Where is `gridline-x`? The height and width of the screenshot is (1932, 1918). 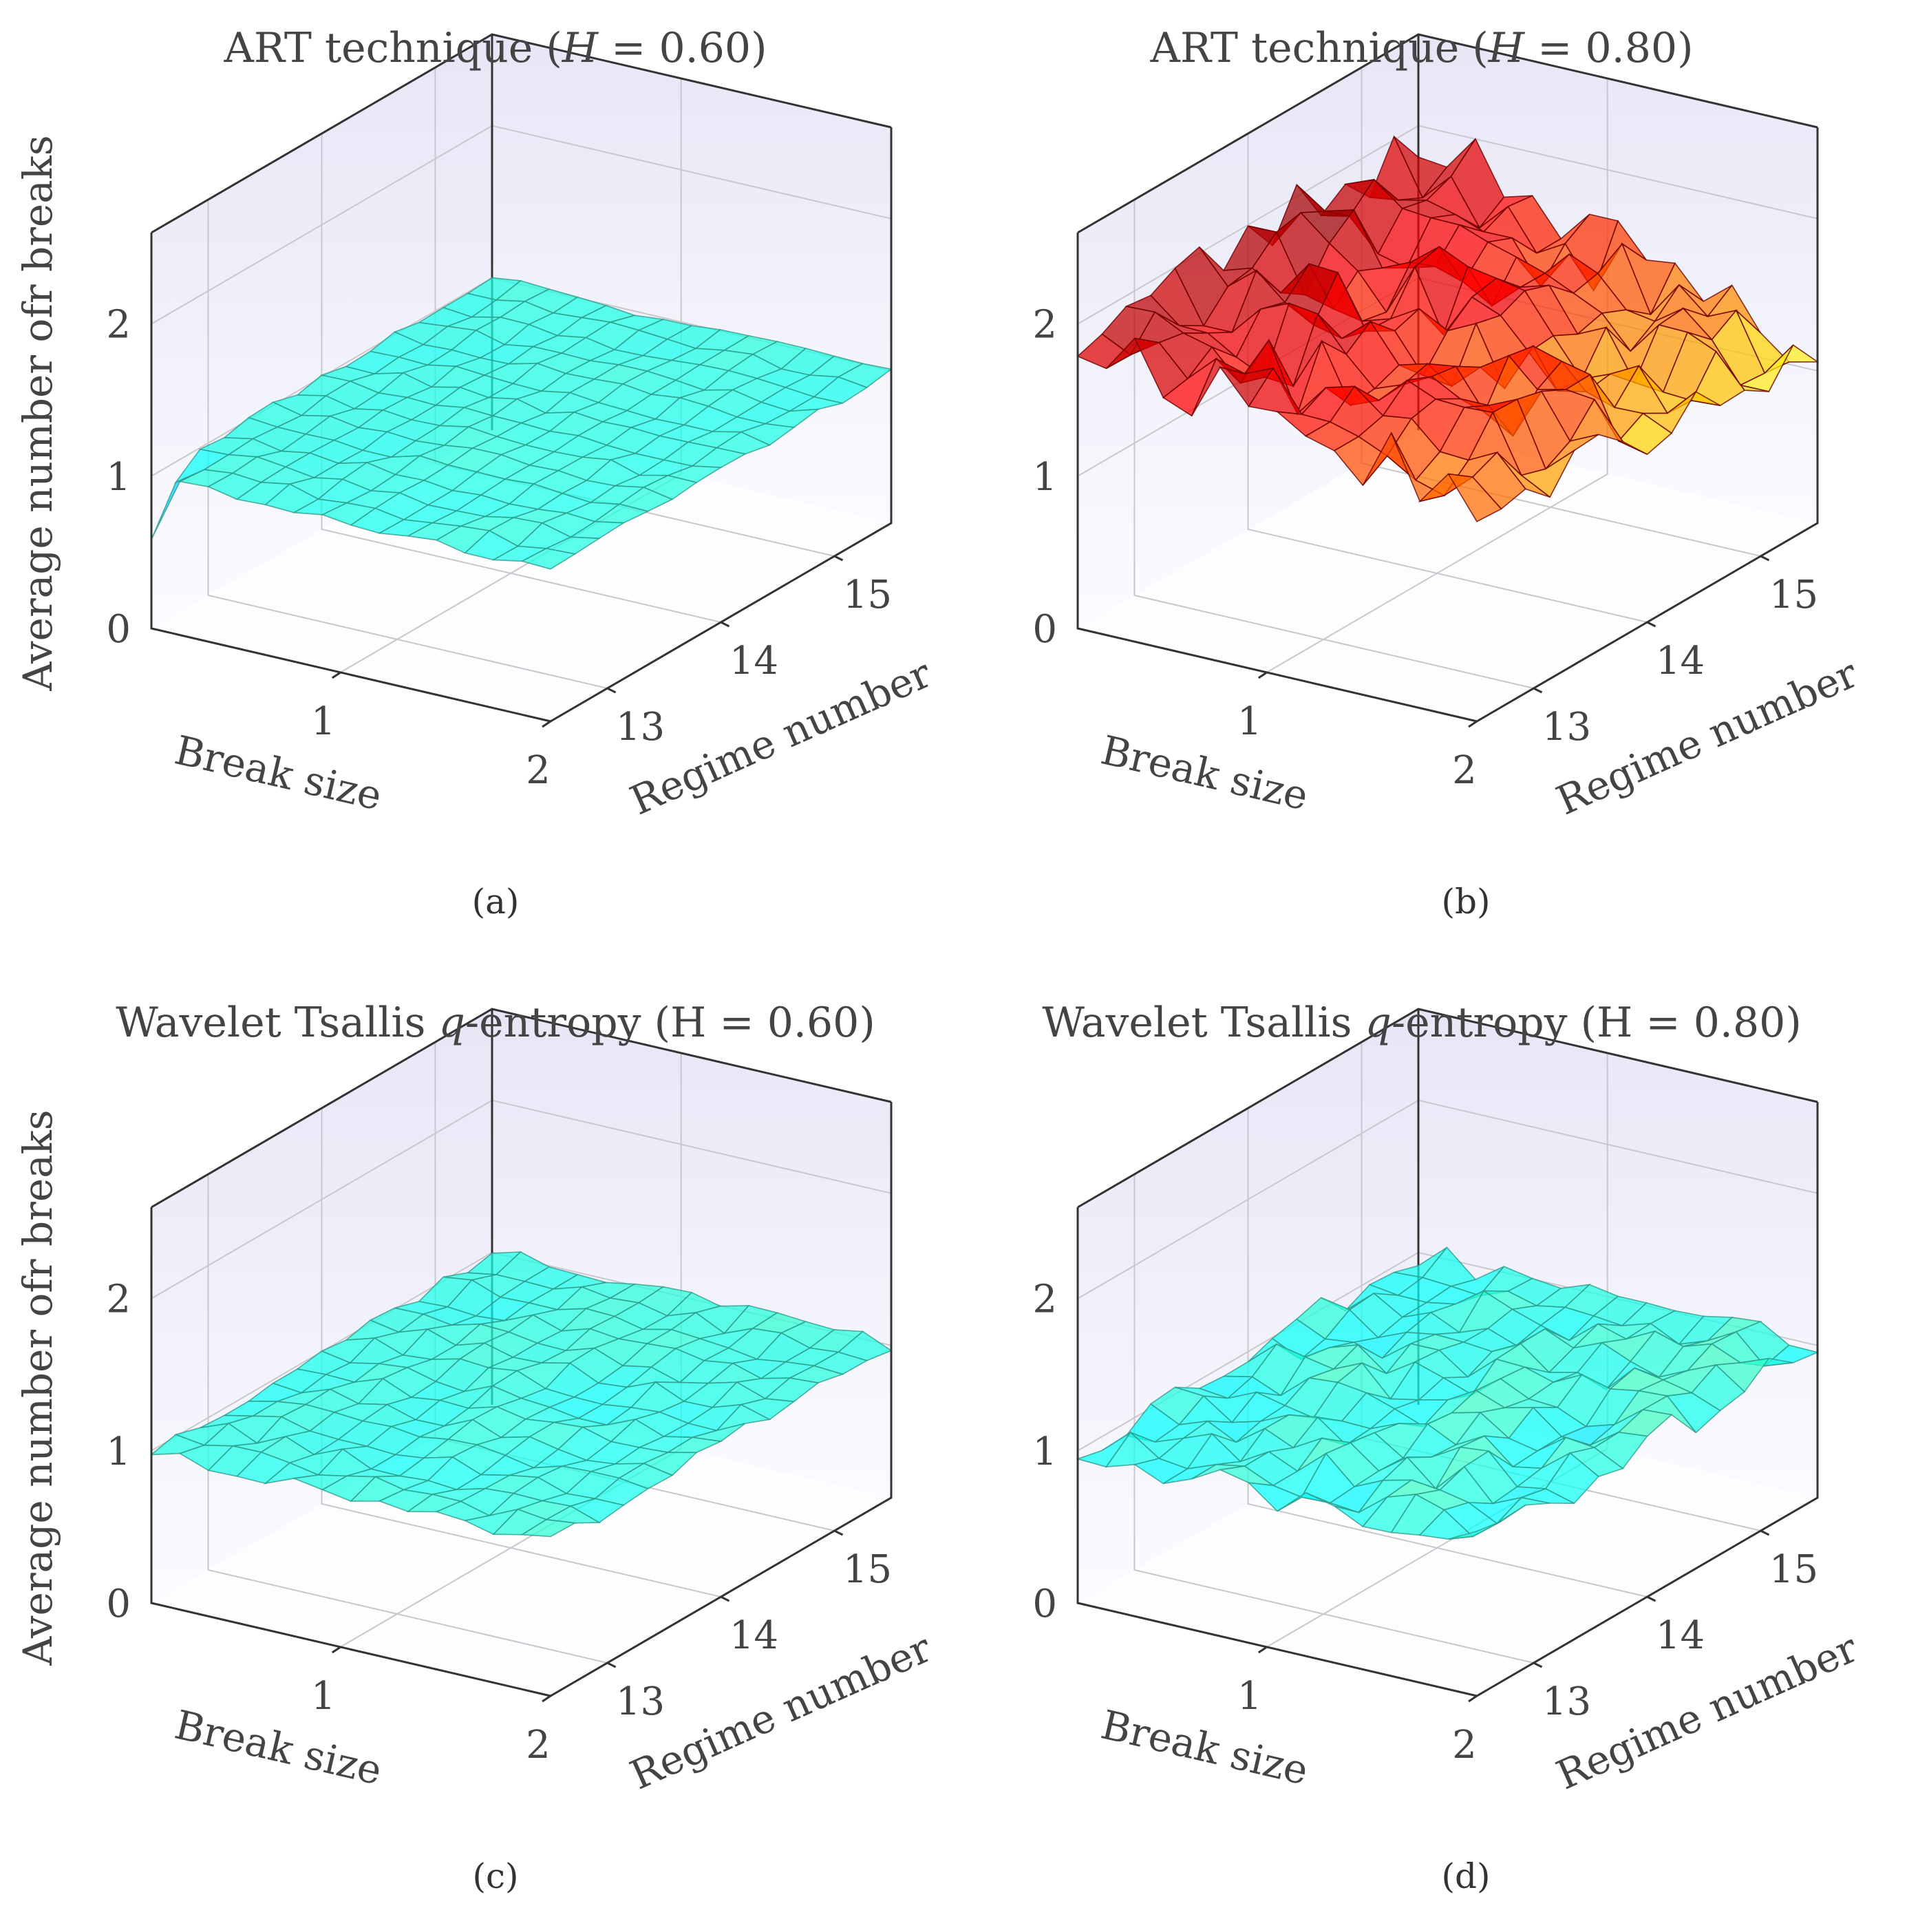
gridline-x is located at coordinates (1437, 375).